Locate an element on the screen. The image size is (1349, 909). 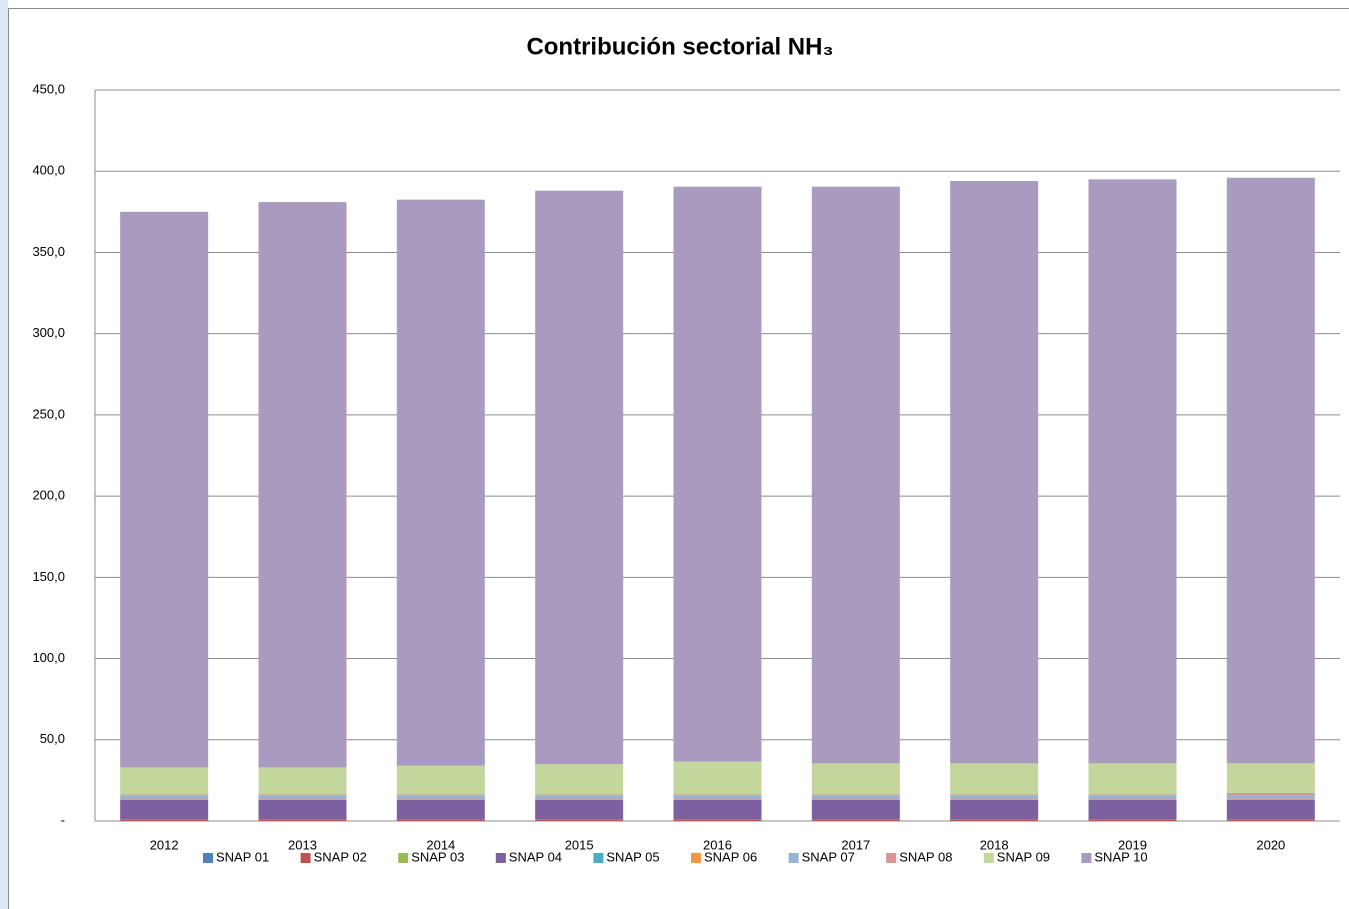
y-tick-label: 250,0 is located at coordinates (48, 413).